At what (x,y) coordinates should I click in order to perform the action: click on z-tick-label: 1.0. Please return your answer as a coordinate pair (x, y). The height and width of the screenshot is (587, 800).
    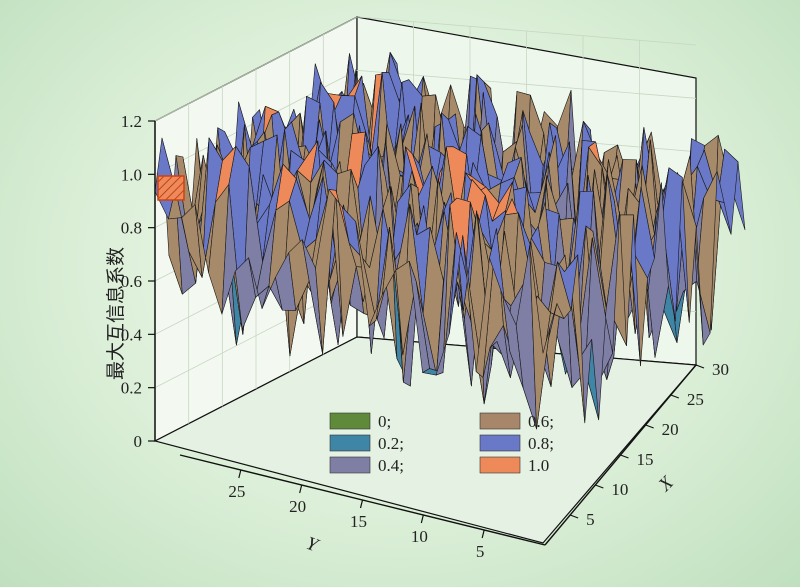
    Looking at the image, I should click on (131, 174).